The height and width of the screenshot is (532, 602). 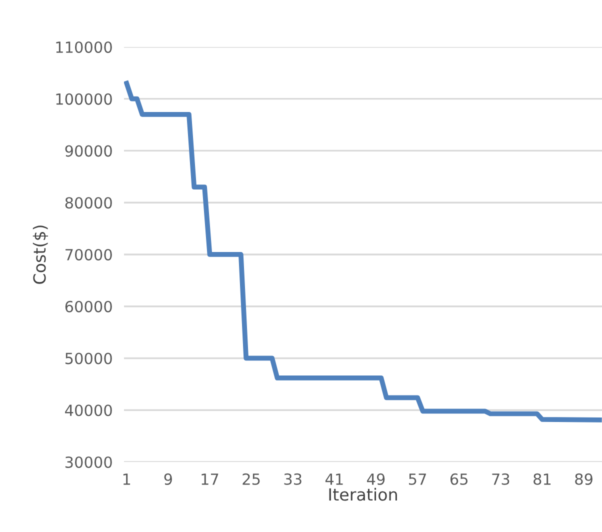 I want to click on x-tick-label: 57, so click(x=417, y=479).